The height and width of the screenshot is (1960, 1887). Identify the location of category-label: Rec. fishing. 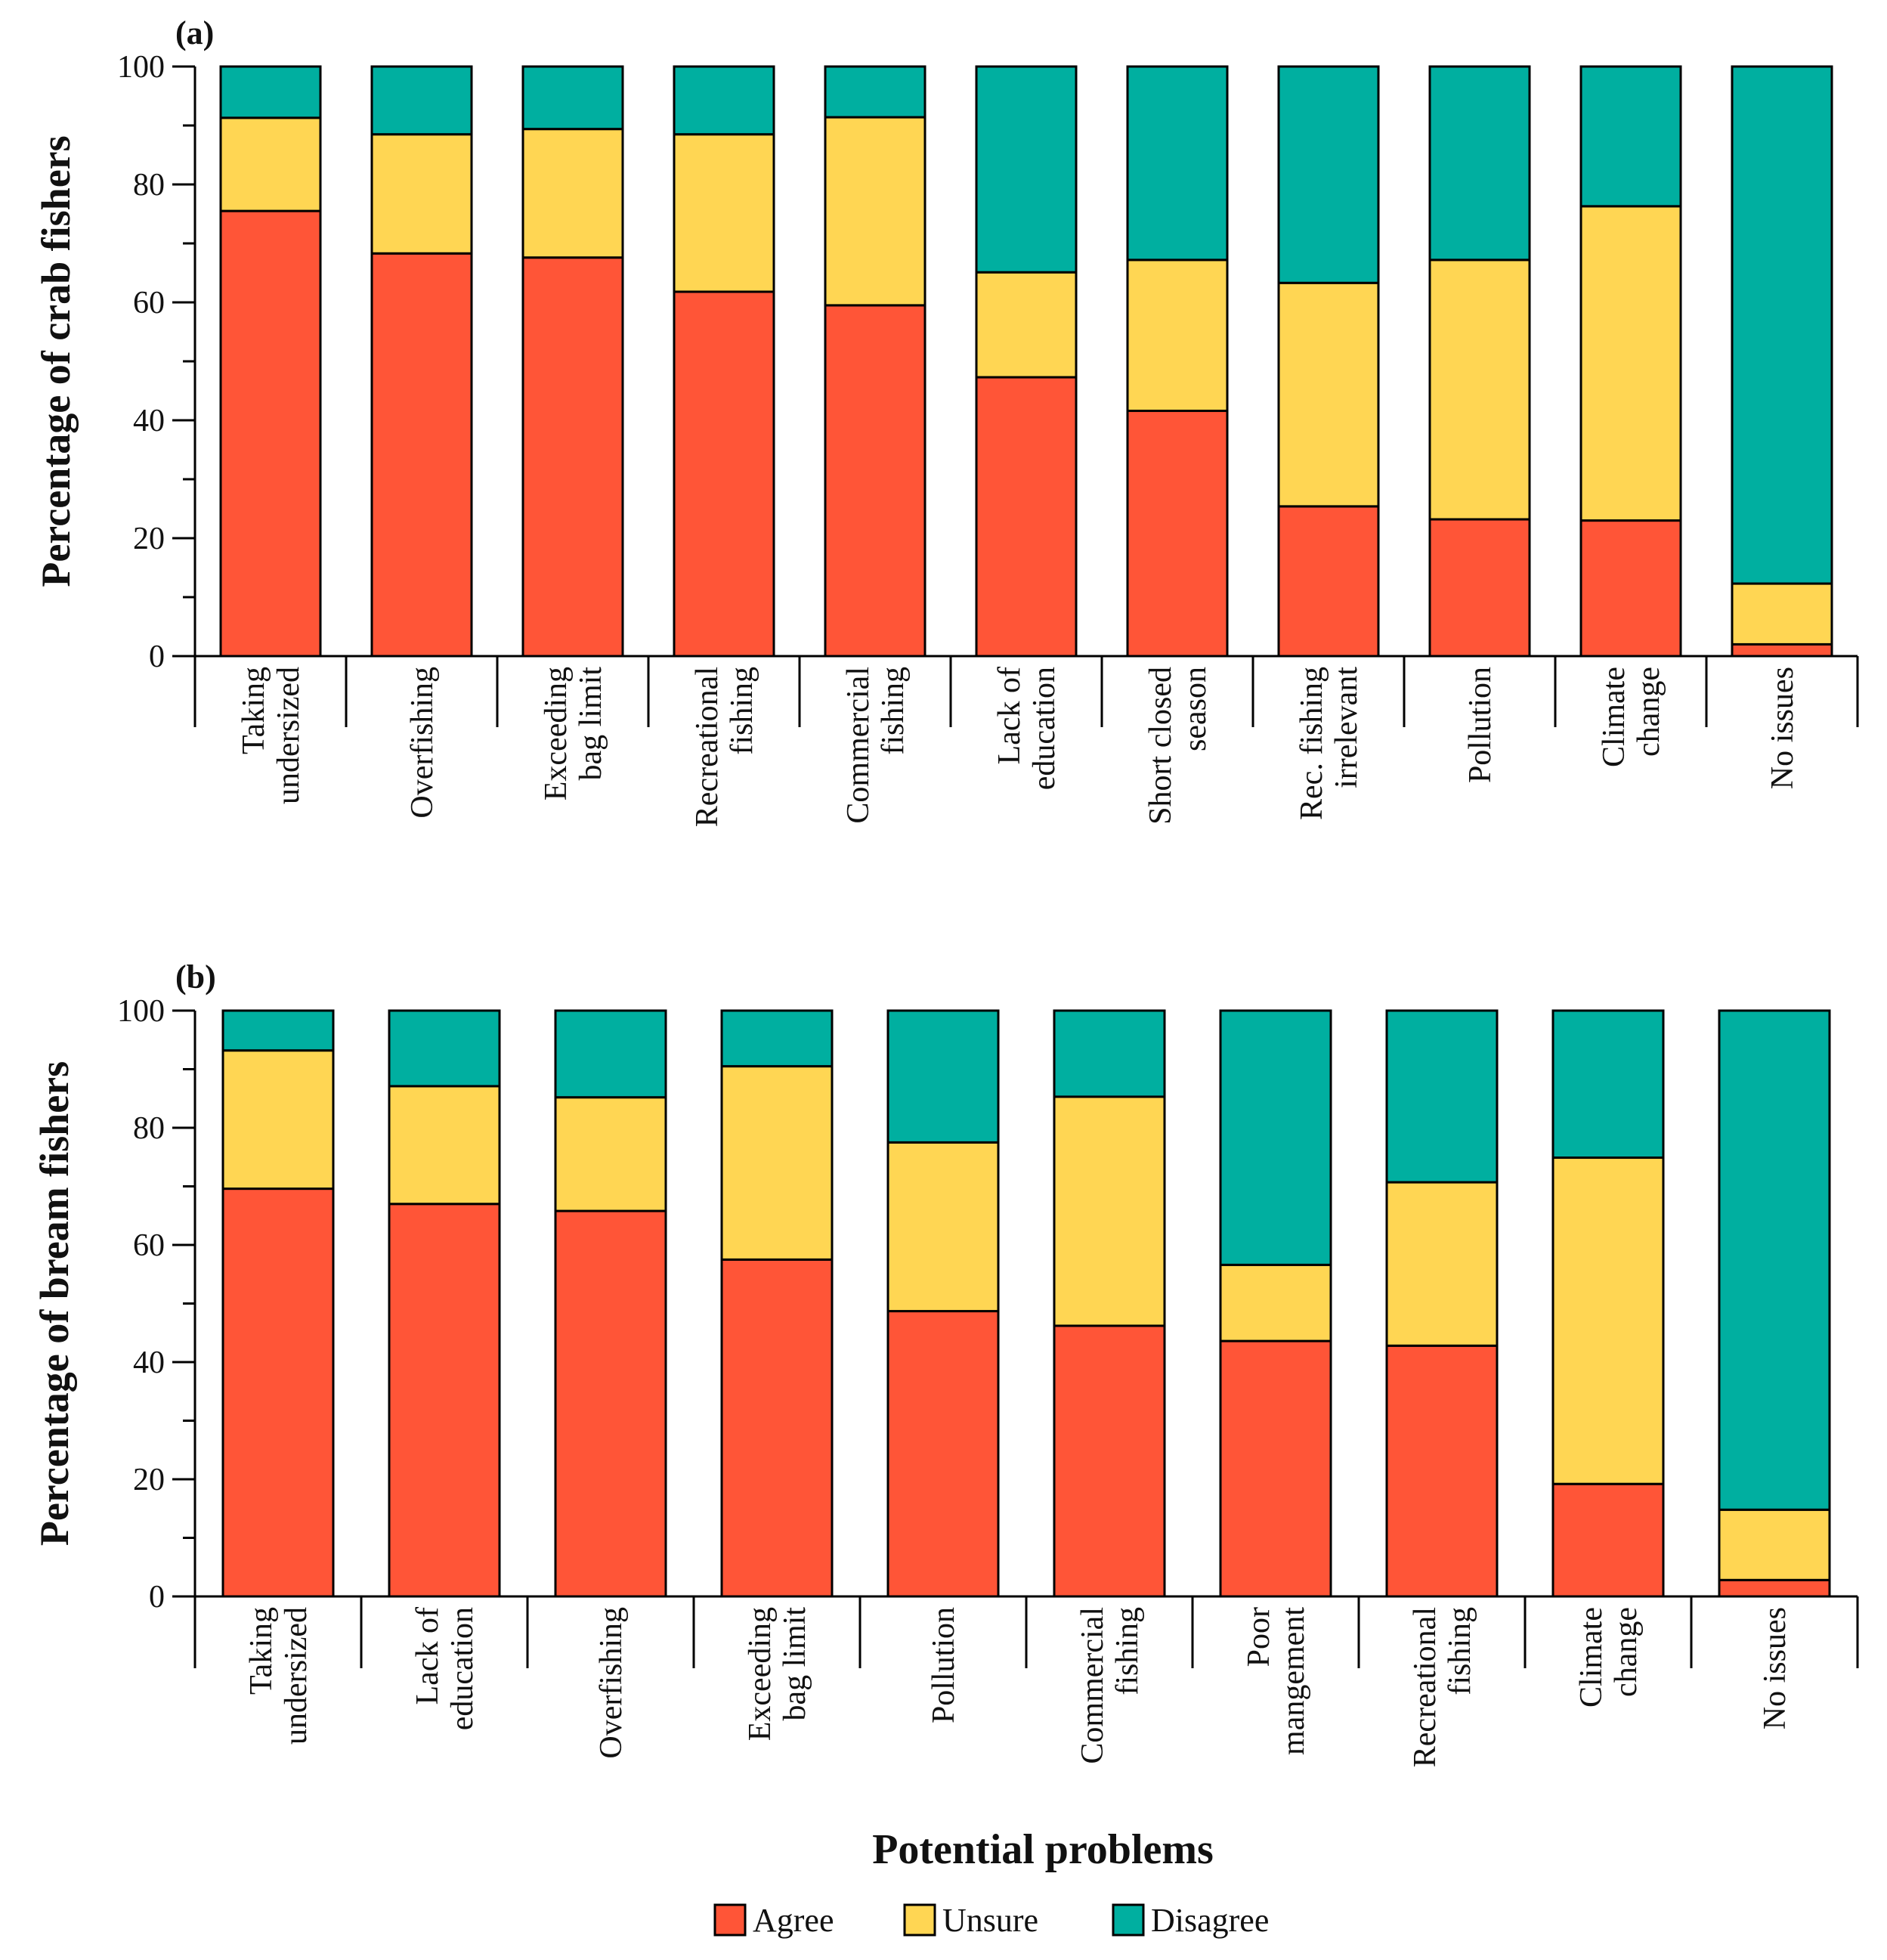
(1312, 743).